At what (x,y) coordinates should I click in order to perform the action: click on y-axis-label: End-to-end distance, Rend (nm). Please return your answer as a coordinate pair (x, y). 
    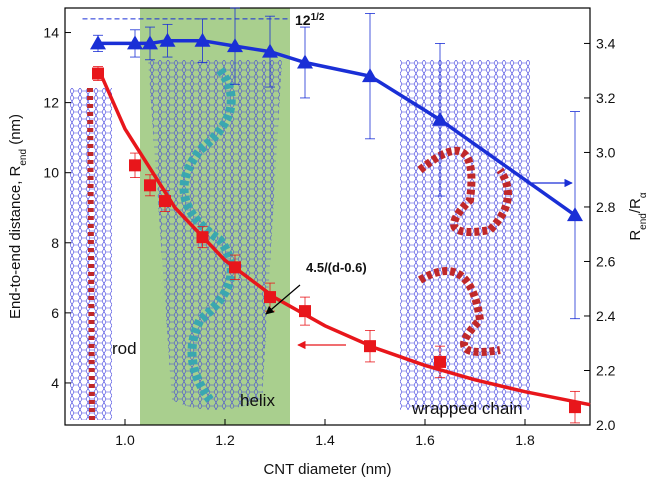
    Looking at the image, I should click on (18, 216).